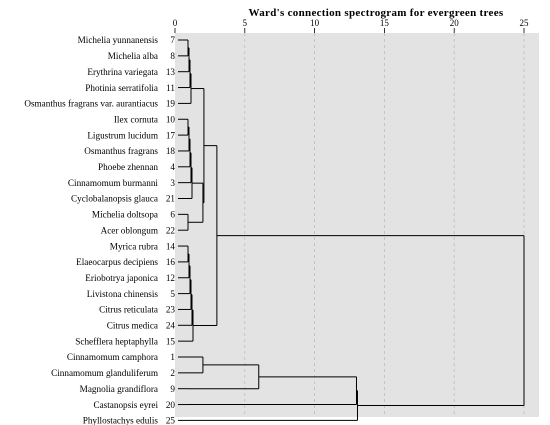  I want to click on leaf-number: 23, so click(171, 310).